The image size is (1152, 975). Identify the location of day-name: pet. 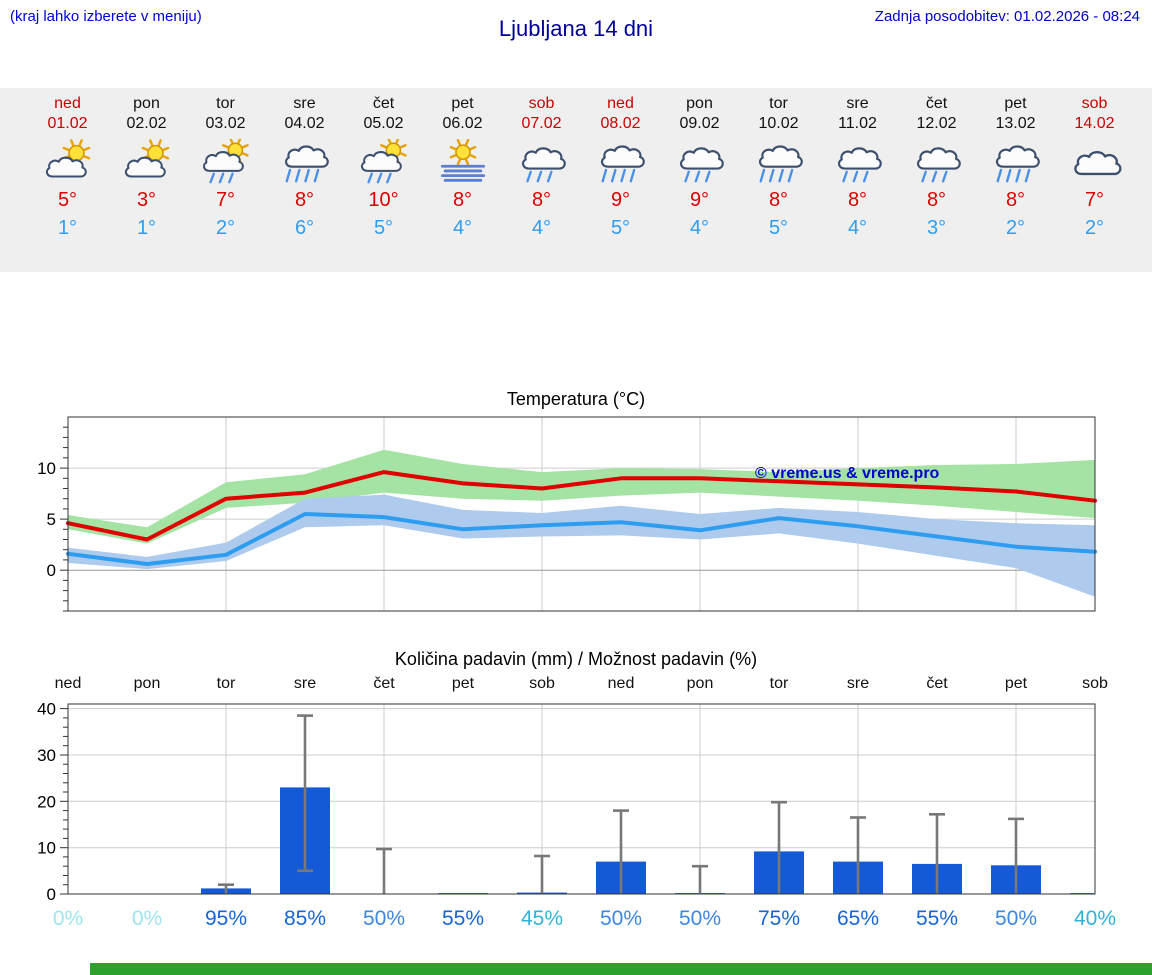
(462, 103).